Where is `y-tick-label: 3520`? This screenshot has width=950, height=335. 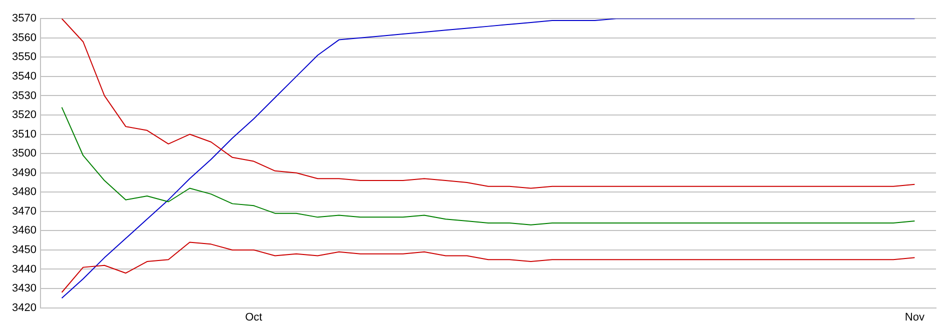
y-tick-label: 3520 is located at coordinates (24, 115).